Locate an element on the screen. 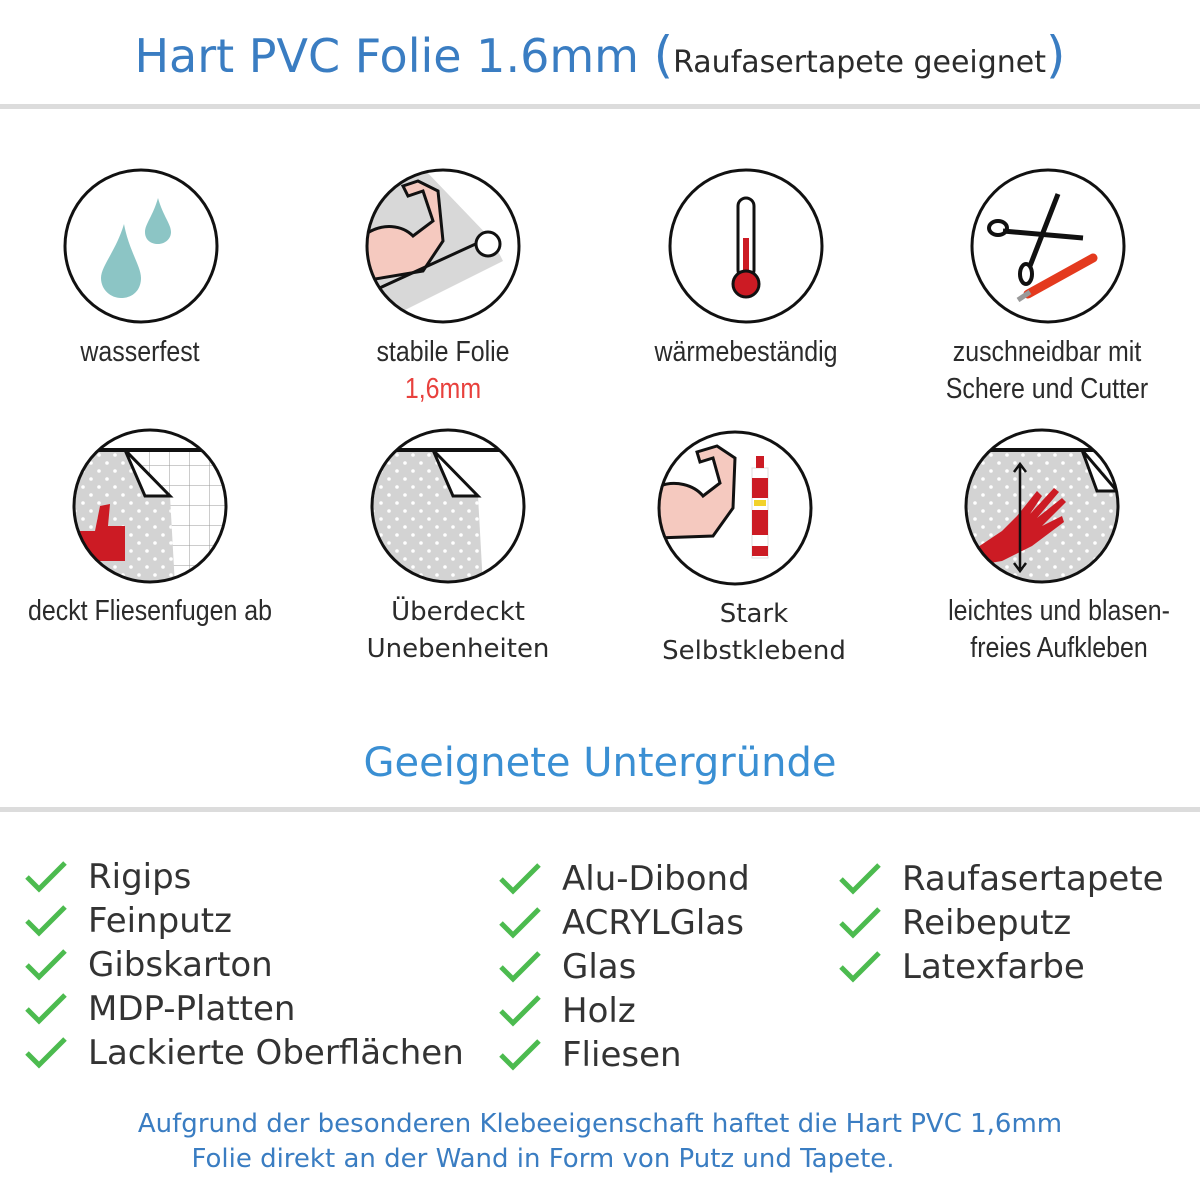 The image size is (1200, 1200). strong-arm-film-roll-icon is located at coordinates (443, 246).